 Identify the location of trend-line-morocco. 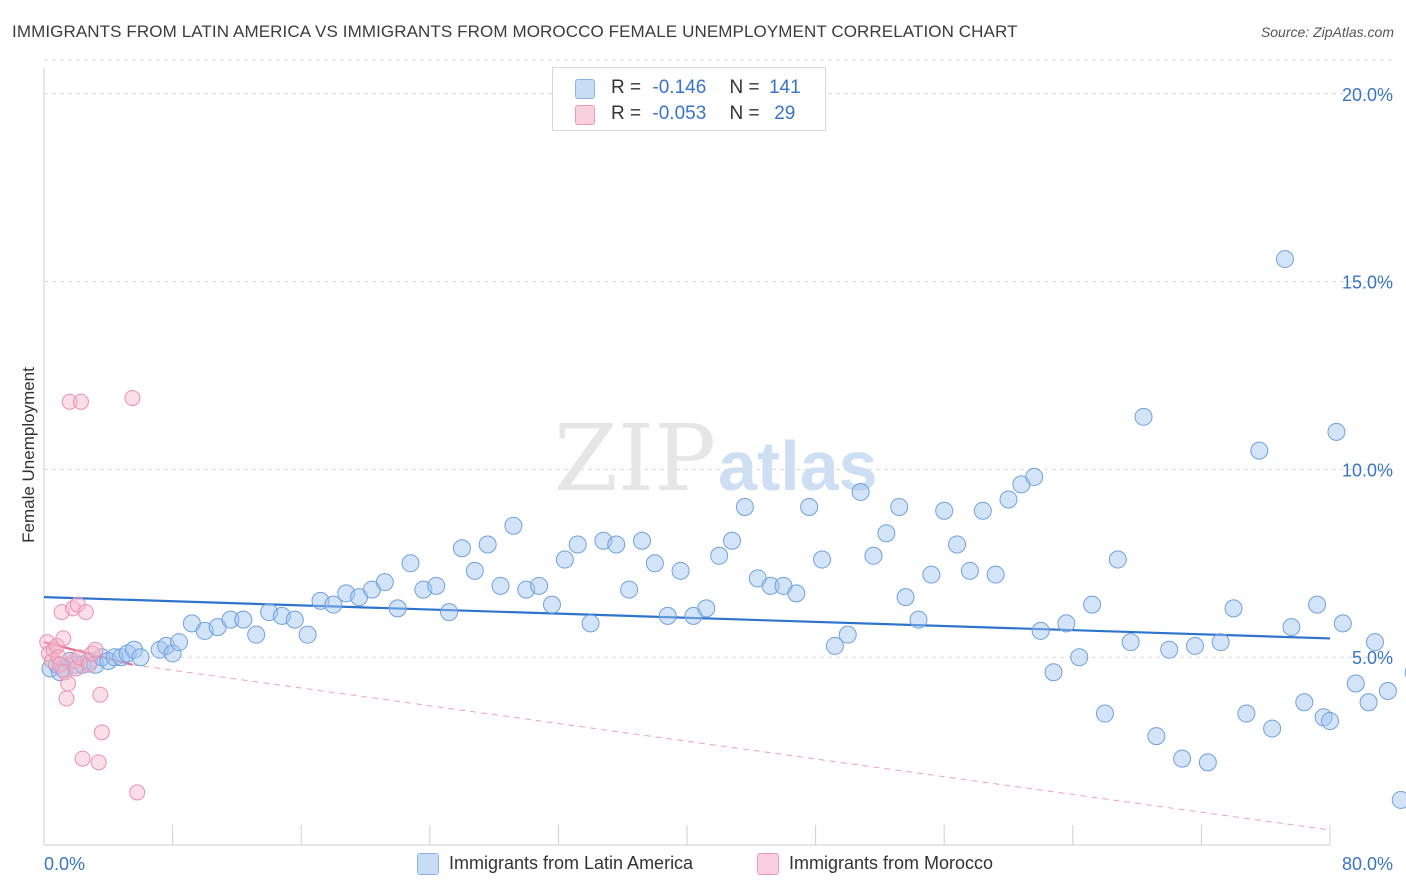
(88, 653).